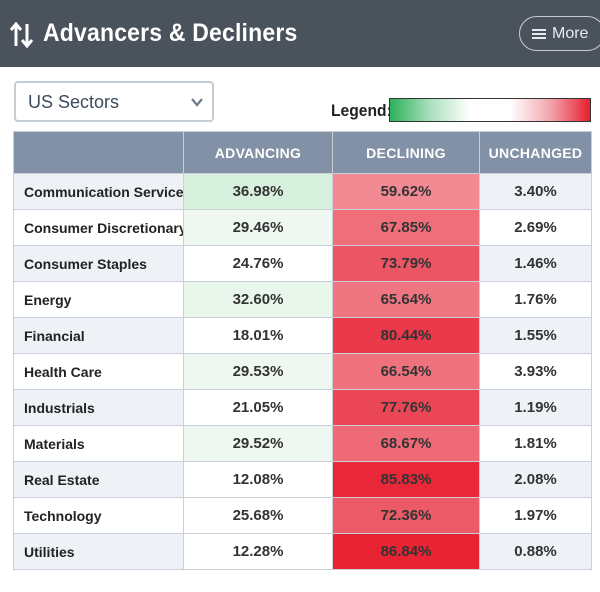 This screenshot has width=600, height=592. What do you see at coordinates (258, 371) in the screenshot?
I see `advancing-cell: 29.53%` at bounding box center [258, 371].